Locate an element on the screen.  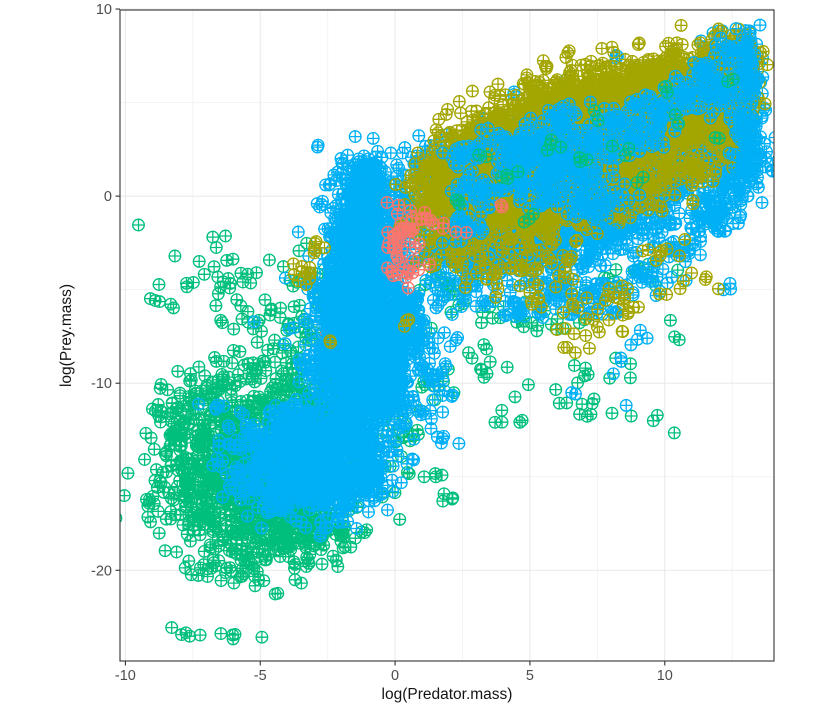
x-tick-label: -10 is located at coordinates (125, 676).